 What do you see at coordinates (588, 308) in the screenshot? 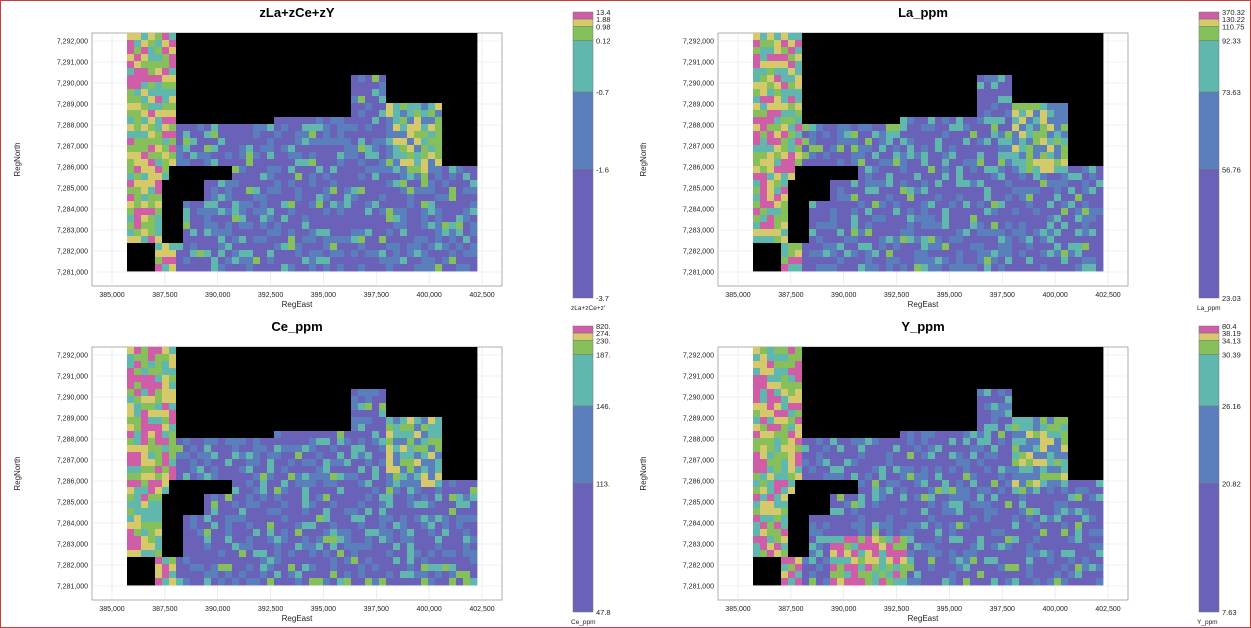
I see `legend-title: zLa+zCe+z'` at bounding box center [588, 308].